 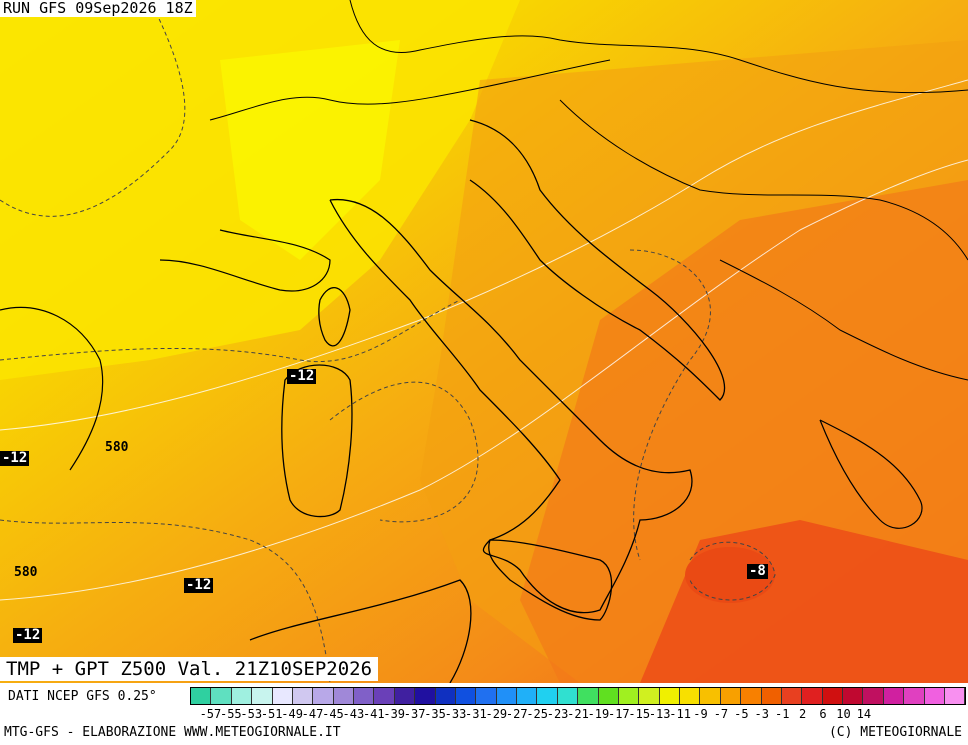 I want to click on legend-tick-label: -7, so click(x=721, y=714).